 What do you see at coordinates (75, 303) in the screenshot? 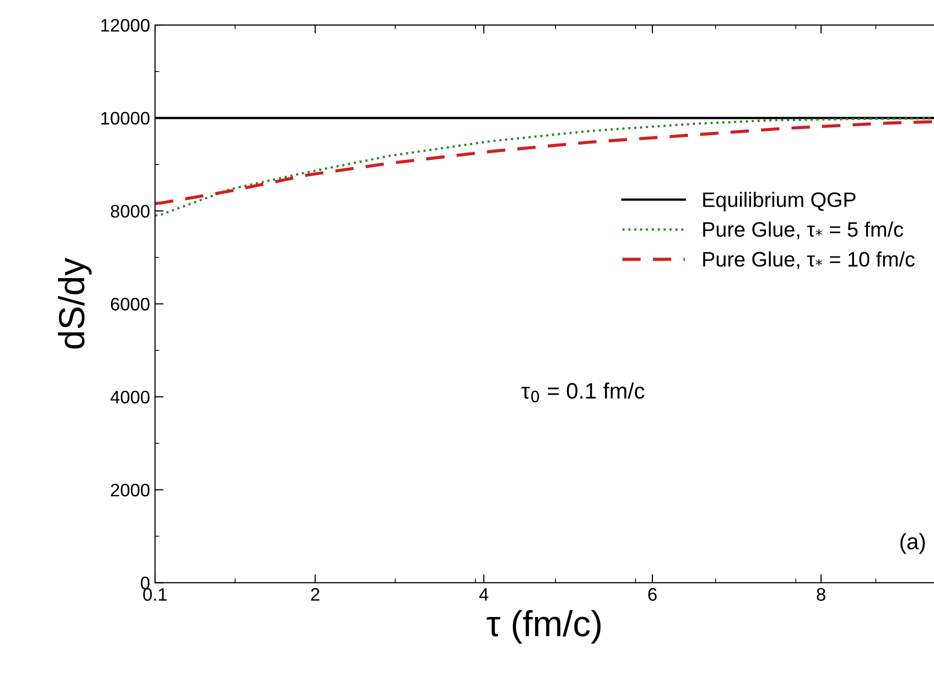
I see `y-axis-title: dS/dy` at bounding box center [75, 303].